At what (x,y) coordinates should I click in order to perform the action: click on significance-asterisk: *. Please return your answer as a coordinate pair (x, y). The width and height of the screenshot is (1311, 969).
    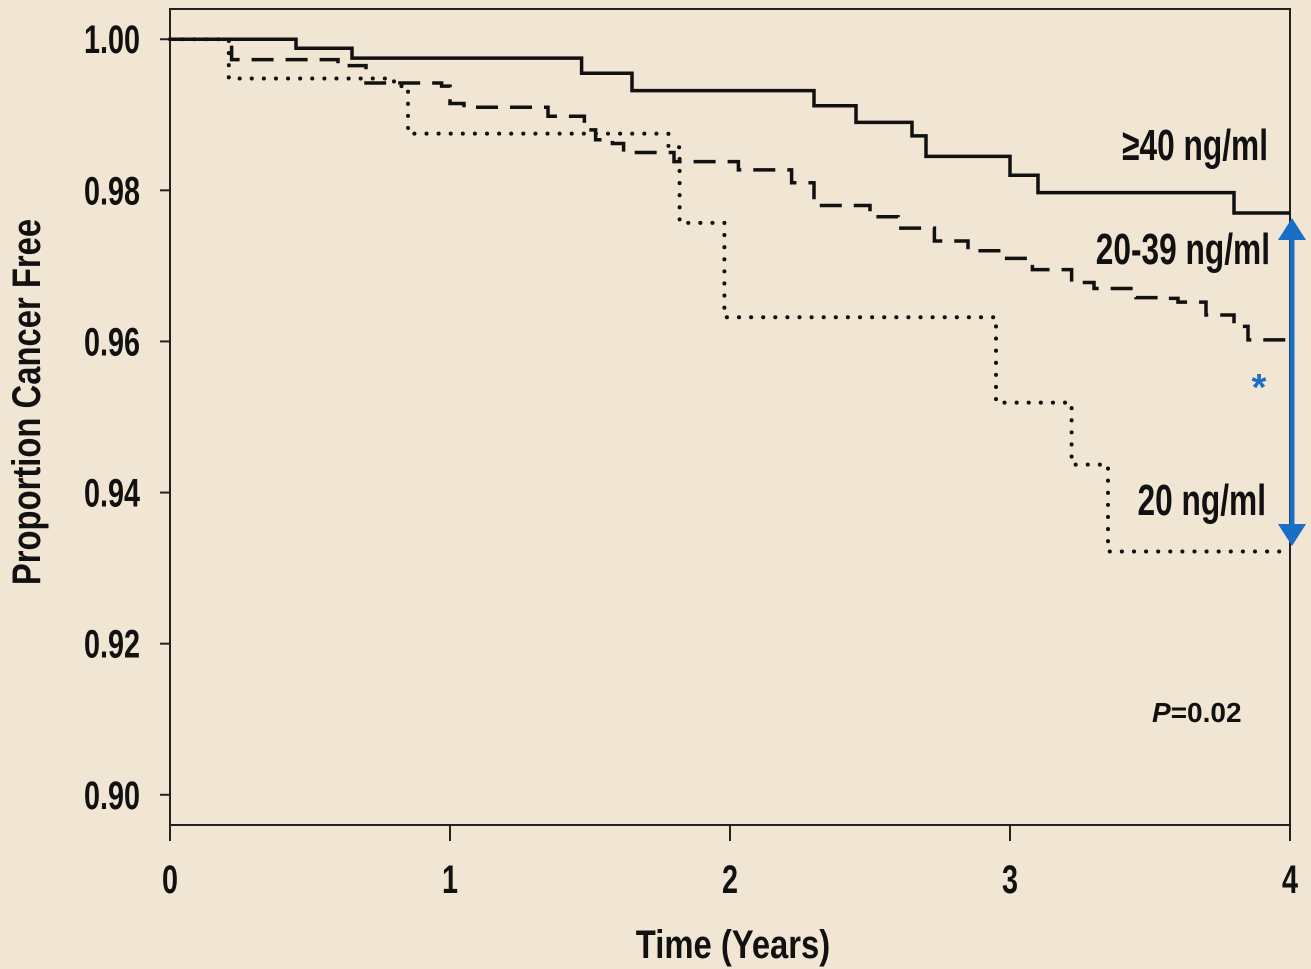
    Looking at the image, I should click on (1259, 388).